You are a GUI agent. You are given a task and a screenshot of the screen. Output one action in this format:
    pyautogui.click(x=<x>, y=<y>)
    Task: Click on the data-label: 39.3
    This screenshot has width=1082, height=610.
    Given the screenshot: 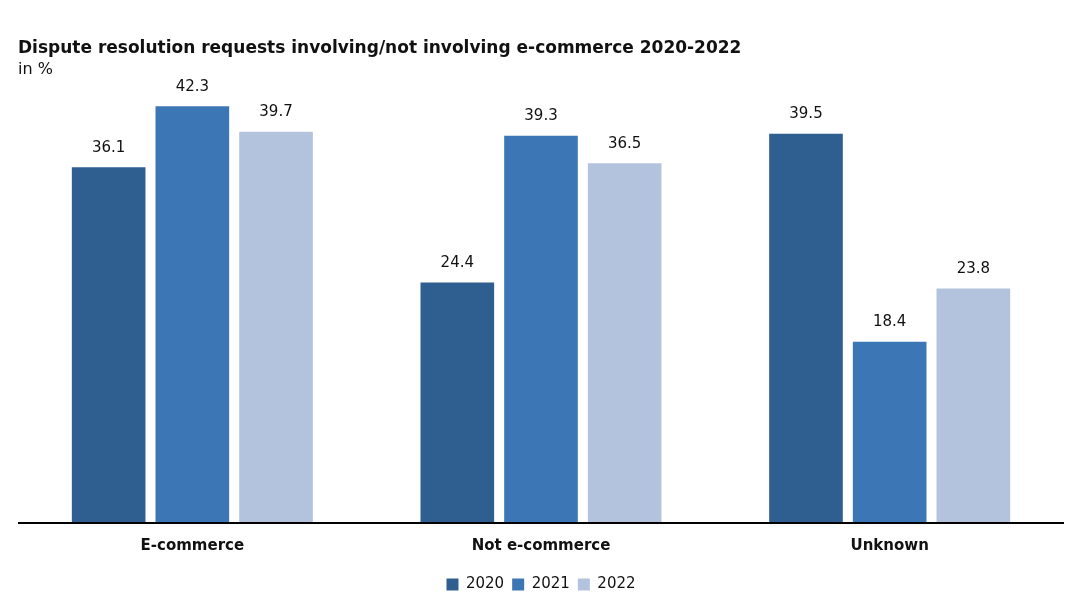 What is the action you would take?
    pyautogui.click(x=541, y=115)
    